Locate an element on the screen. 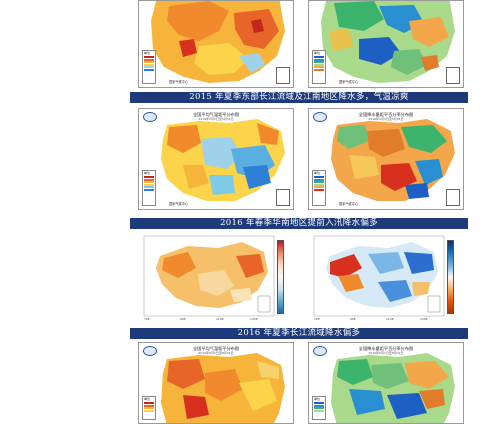 This screenshot has width=500, height=424. section-banner-2015-summer: 2015 年夏季东部长江流域及江南地区降水多，气温凉爽 is located at coordinates (299, 97).